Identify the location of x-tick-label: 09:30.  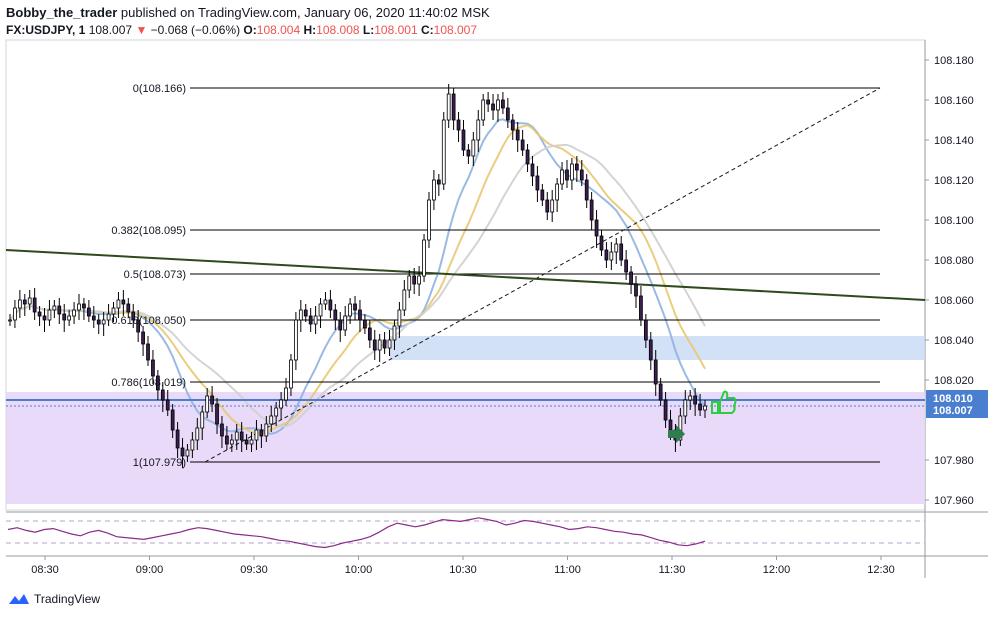
(254, 570).